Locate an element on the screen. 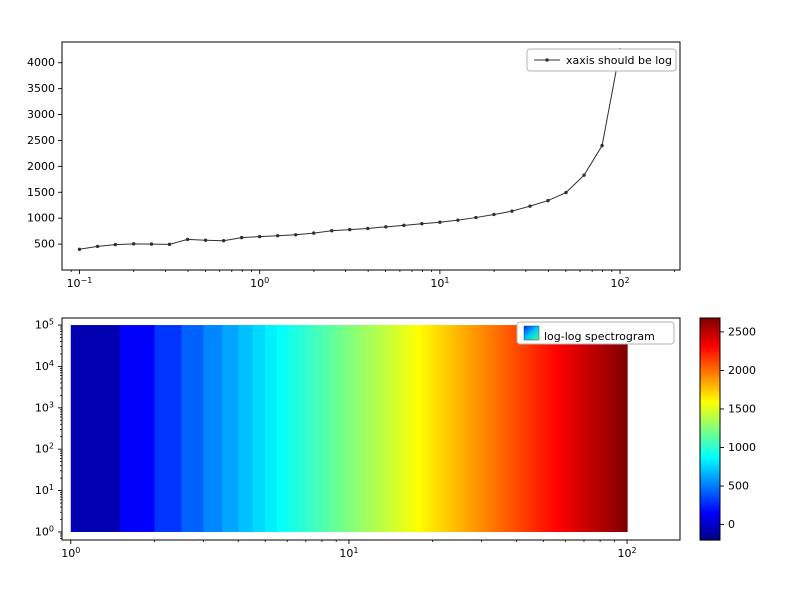  bottom-y-tick-label: 102 is located at coordinates (44, 449).